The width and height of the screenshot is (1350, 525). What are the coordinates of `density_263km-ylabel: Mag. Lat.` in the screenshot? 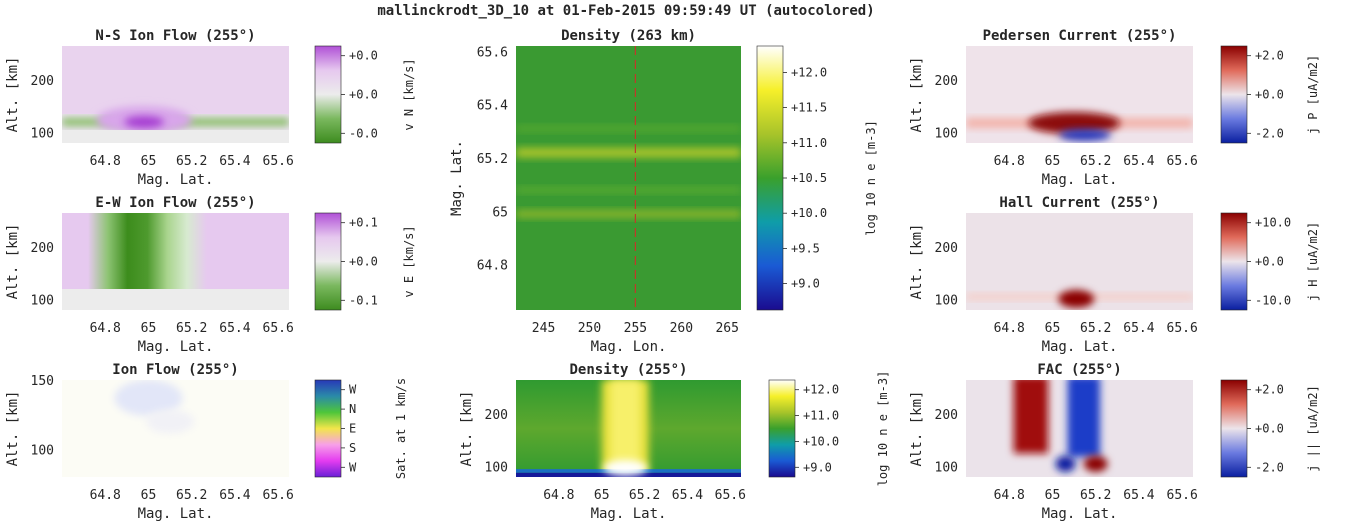 It's located at (457, 178).